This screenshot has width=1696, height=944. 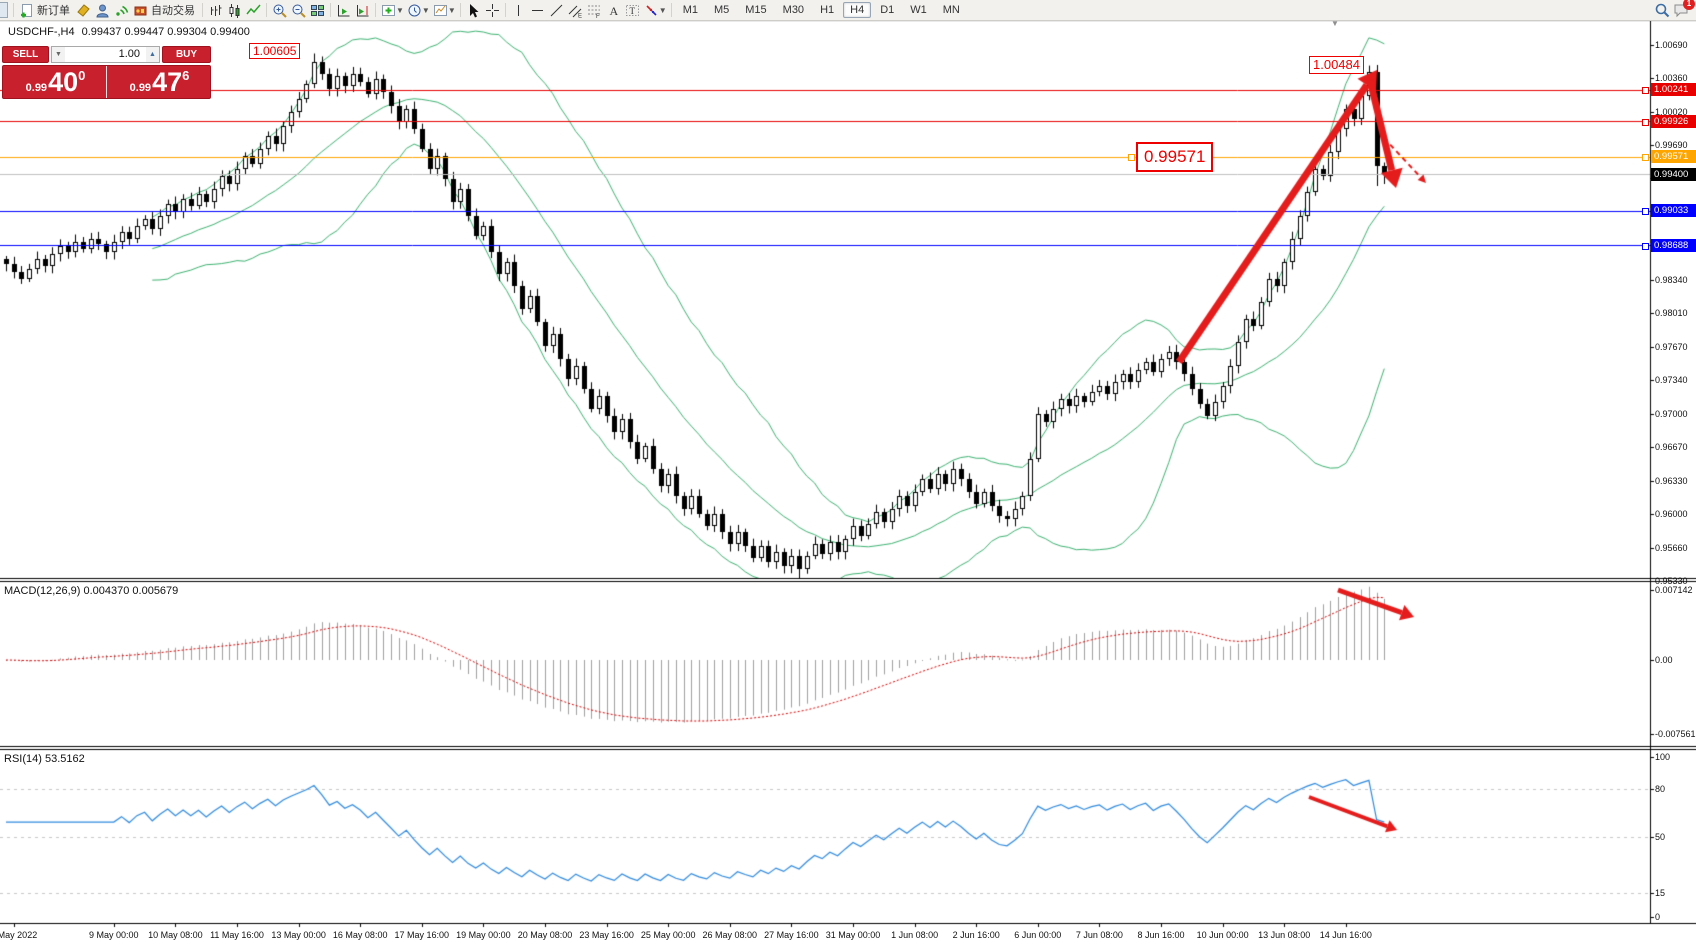 I want to click on macd-indicator-label: MACD(12,26,9) 0.004370 0.005679, so click(x=91, y=591).